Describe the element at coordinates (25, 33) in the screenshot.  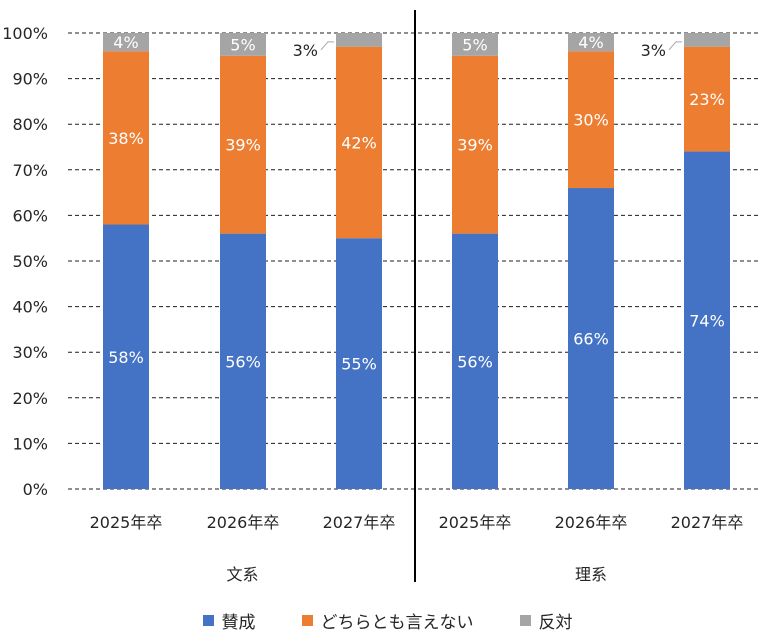
I see `y-tick-label: 100%` at that location.